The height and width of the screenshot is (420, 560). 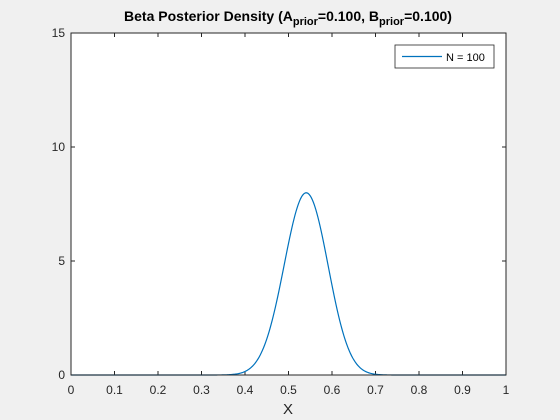 I want to click on x-tick-label: 1, so click(x=506, y=390).